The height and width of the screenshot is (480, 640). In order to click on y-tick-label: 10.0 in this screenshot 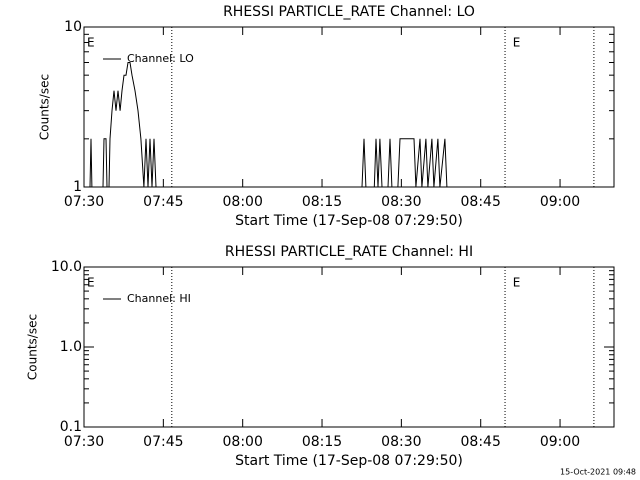, I will do `click(66, 267)`.